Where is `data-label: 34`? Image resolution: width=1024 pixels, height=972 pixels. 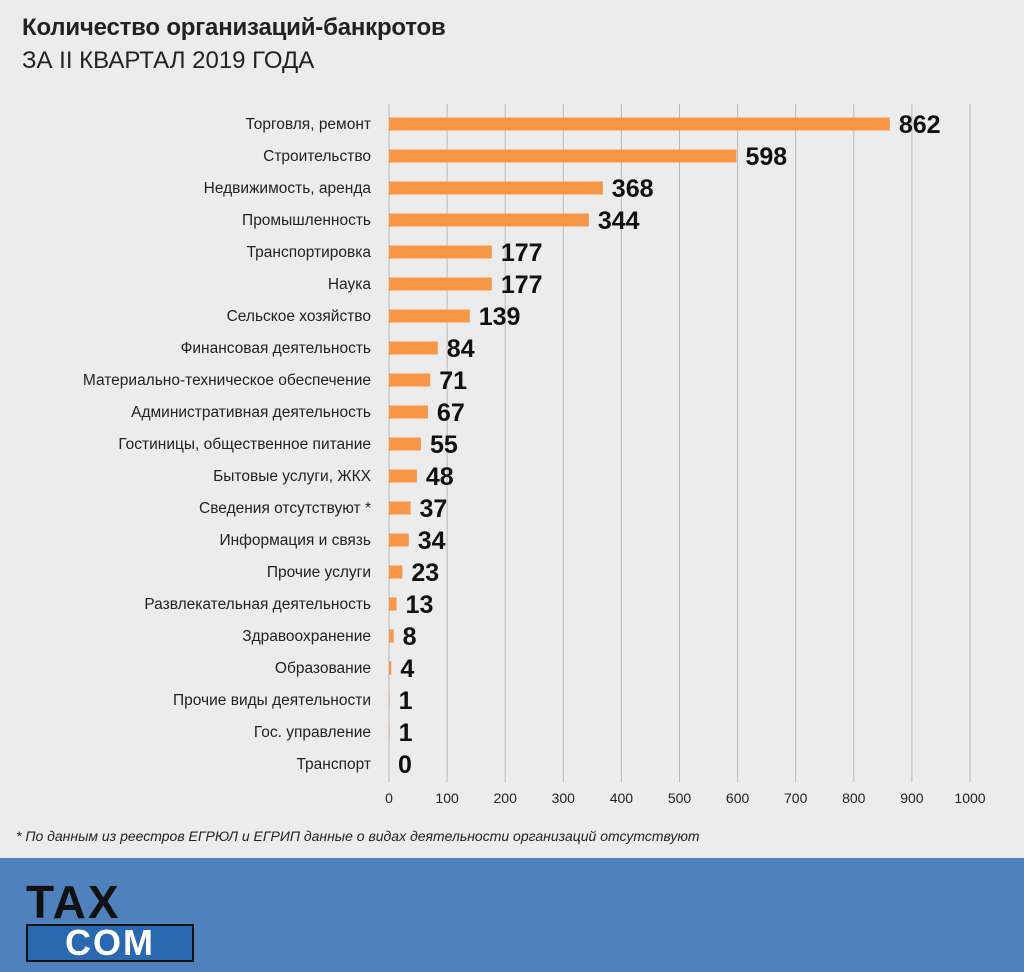
data-label: 34 is located at coordinates (432, 541).